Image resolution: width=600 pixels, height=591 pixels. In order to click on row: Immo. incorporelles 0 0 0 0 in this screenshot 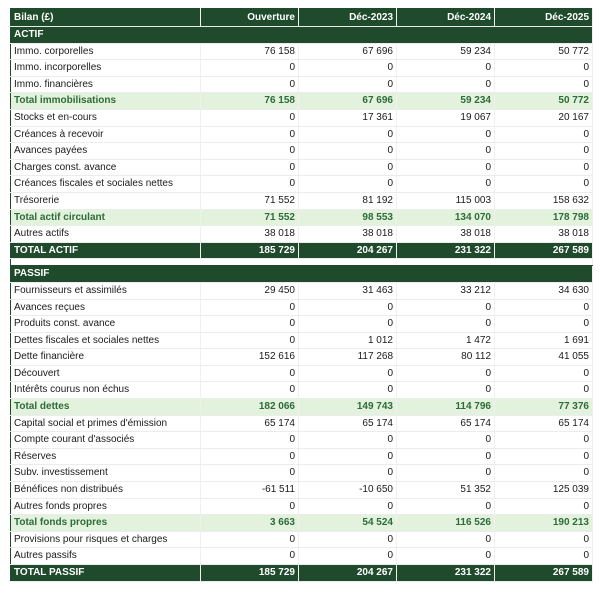, I will do `click(301, 68)`.